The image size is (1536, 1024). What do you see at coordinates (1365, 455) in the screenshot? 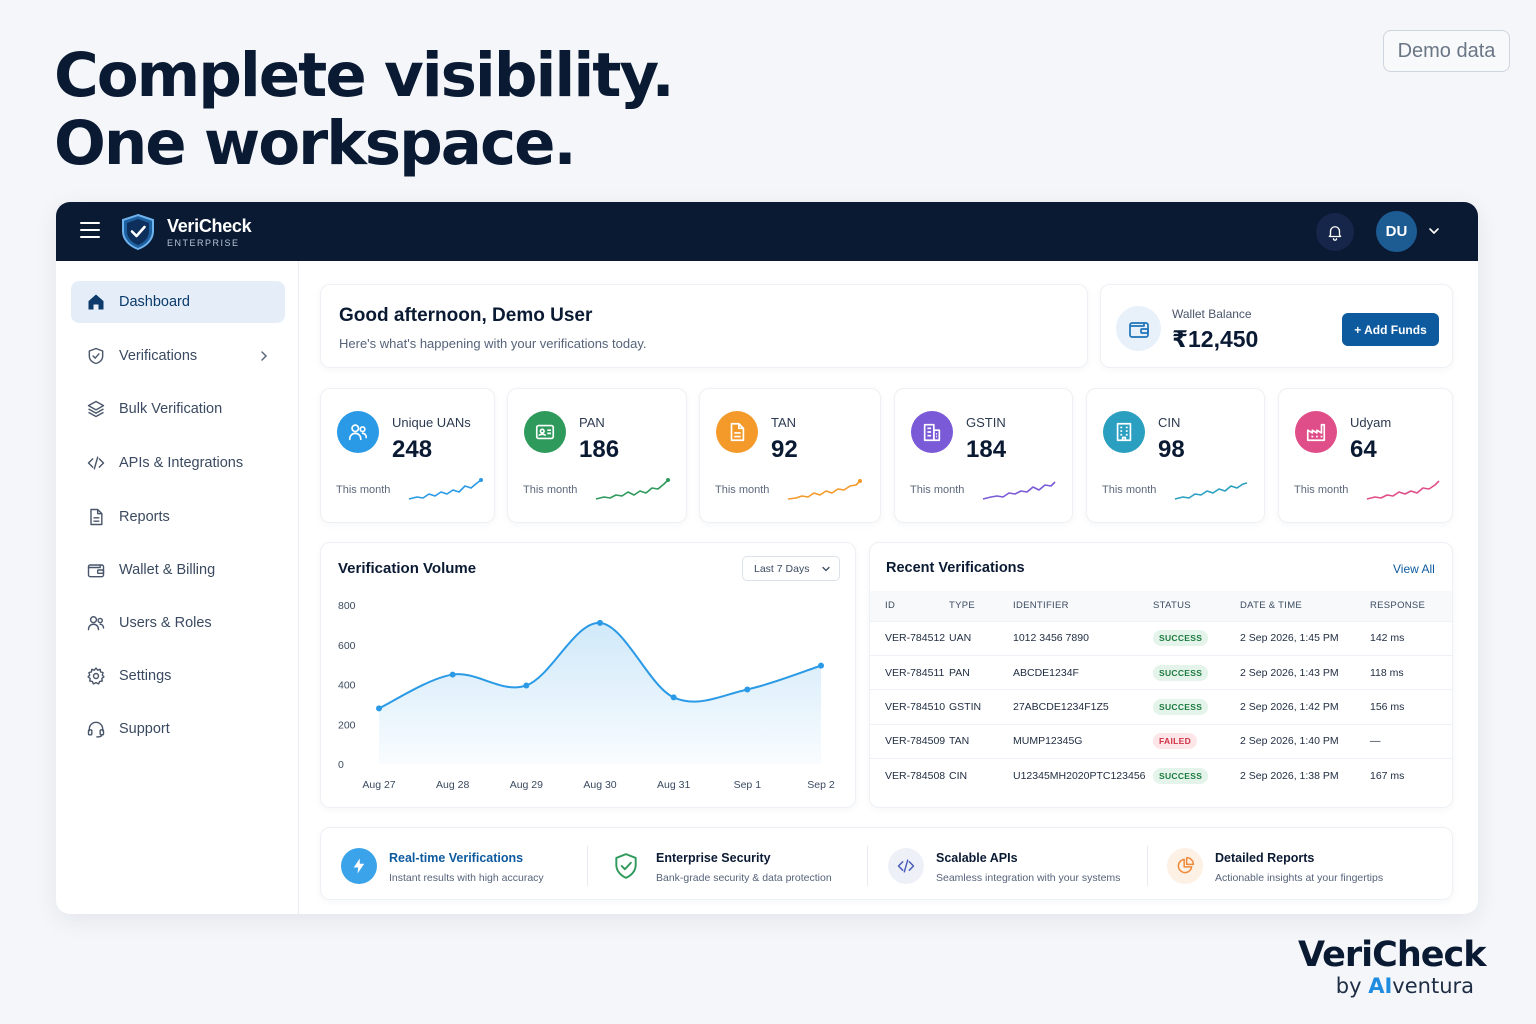
I see `stat-card-udyam: Udyam 64 This month` at bounding box center [1365, 455].